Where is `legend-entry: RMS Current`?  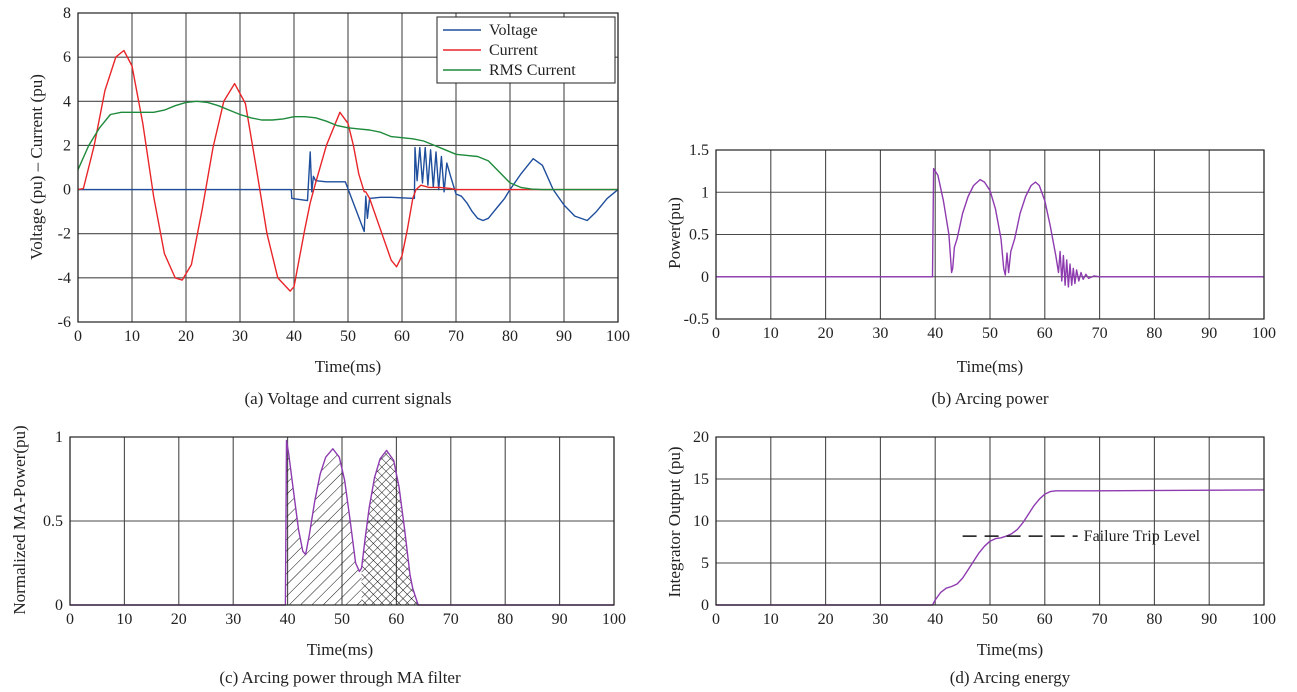 legend-entry: RMS Current is located at coordinates (532, 70).